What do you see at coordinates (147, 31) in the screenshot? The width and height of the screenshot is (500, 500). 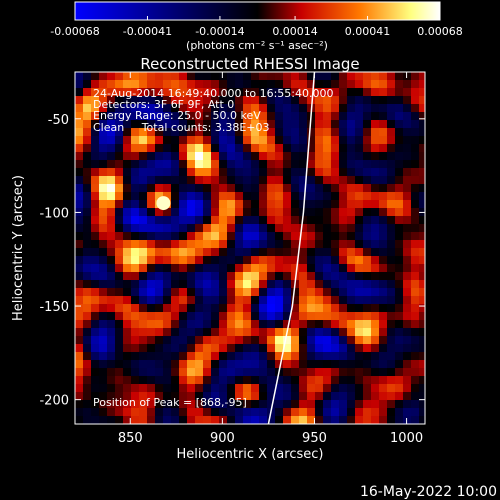 I see `colorbar-tick-label: -0.00041` at bounding box center [147, 31].